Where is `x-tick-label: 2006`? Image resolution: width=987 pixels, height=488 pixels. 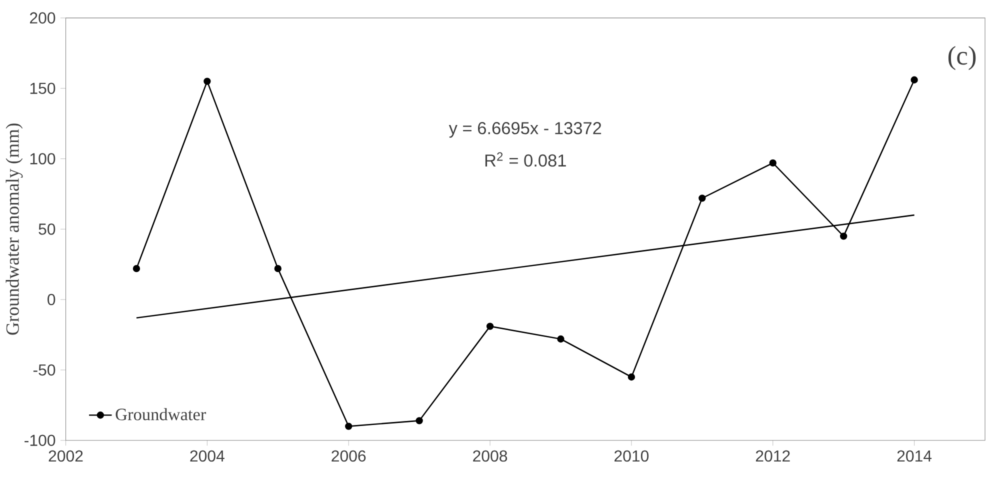
x-tick-label: 2006 is located at coordinates (349, 456).